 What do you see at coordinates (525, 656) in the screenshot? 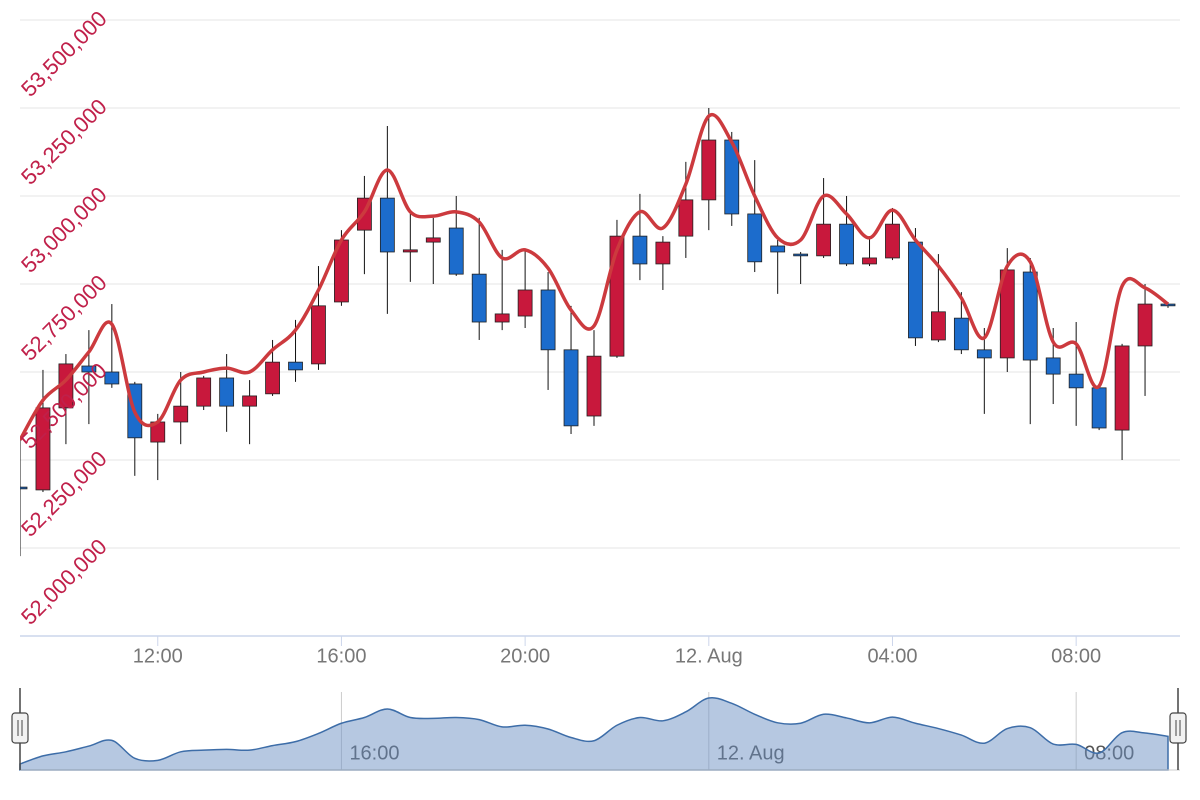
I see `x-tick-label: 20:00` at bounding box center [525, 656].